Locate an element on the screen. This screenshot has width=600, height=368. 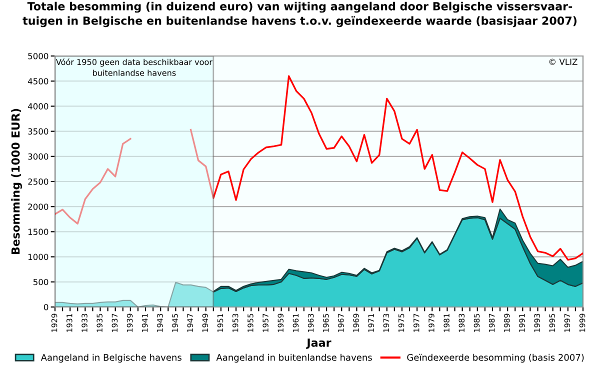
x-axis-title: Jaar is located at coordinates (319, 343).